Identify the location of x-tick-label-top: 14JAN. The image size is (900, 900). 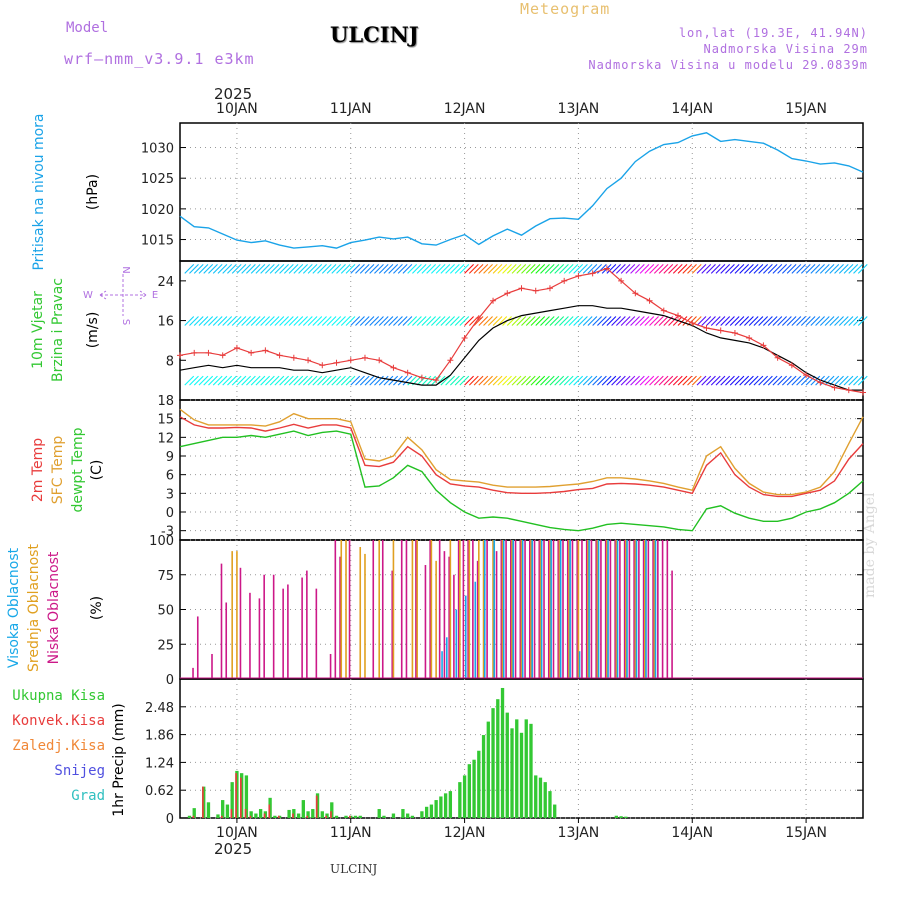
(692, 109).